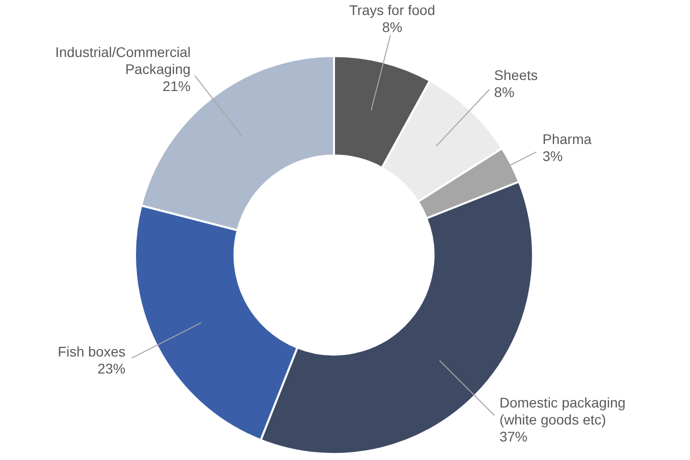 This screenshot has width=690, height=460. Describe the element at coordinates (123, 60) in the screenshot. I see `slice-label: Industrial/Commercial Packaging` at that location.